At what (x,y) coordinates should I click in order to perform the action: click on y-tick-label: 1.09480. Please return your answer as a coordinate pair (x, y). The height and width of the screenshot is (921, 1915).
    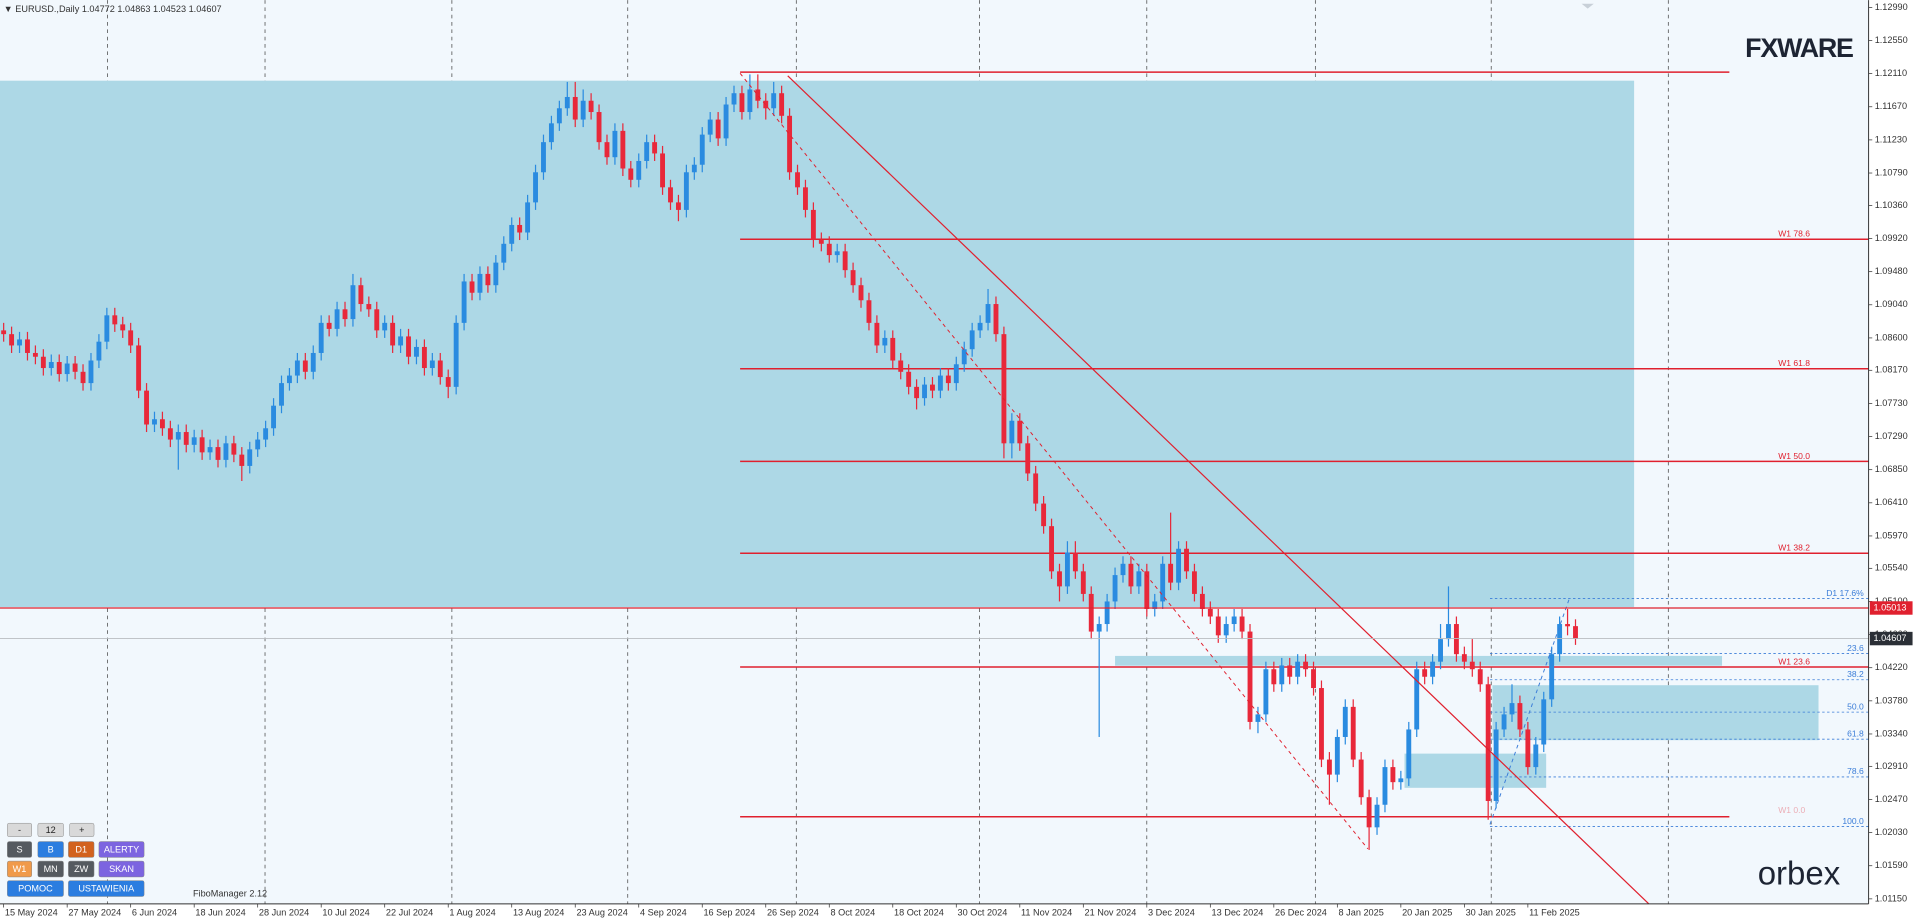
    Looking at the image, I should click on (1891, 271).